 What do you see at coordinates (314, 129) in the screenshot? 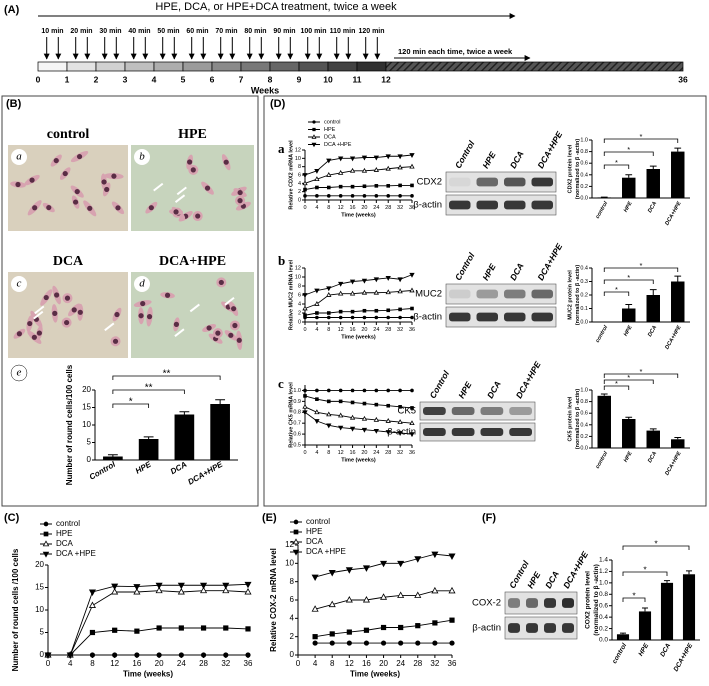
I see `legend-marker` at bounding box center [314, 129].